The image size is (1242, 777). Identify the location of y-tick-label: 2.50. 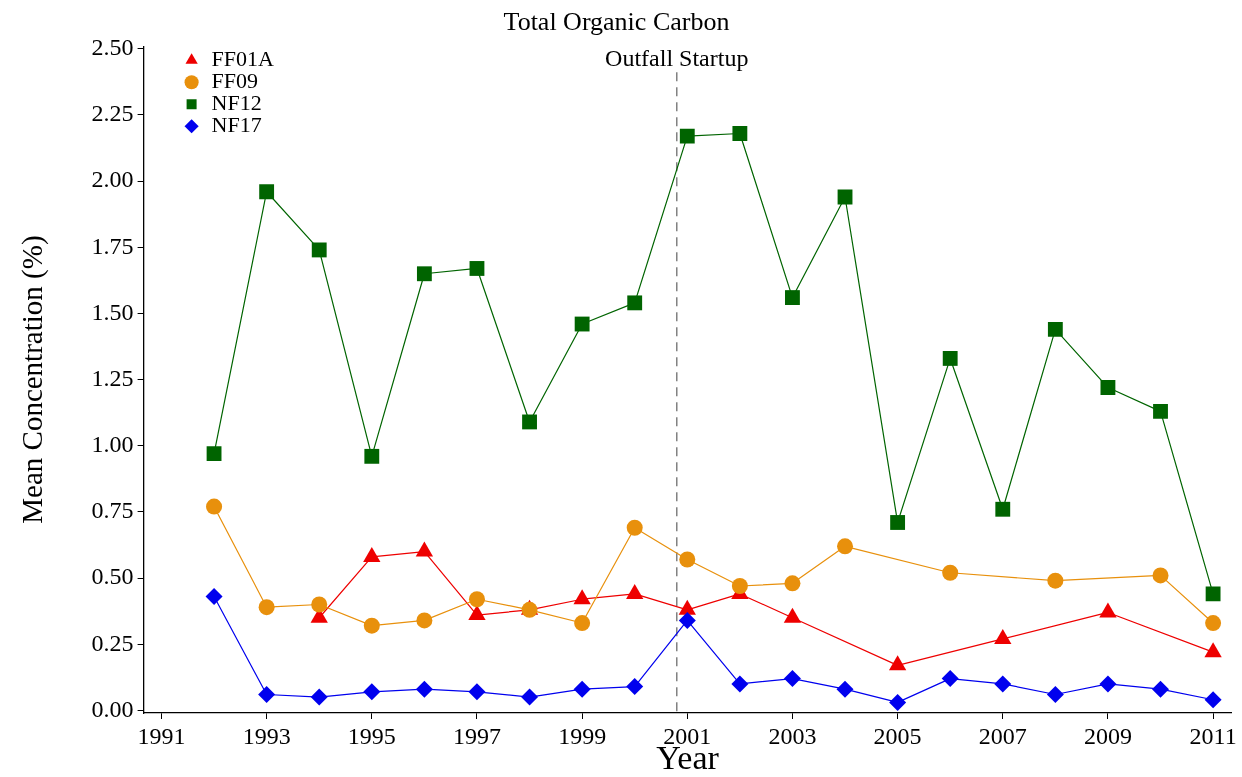
(112, 47).